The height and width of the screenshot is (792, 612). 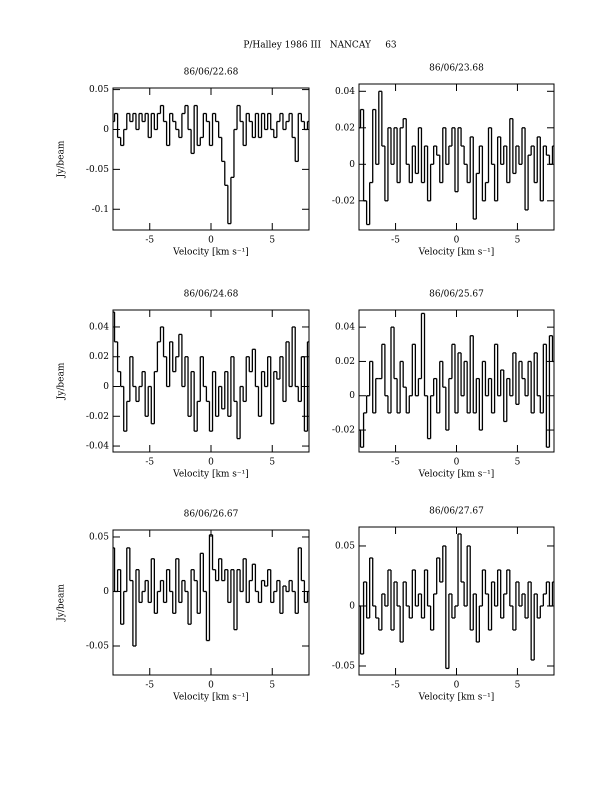 What do you see at coordinates (97, 447) in the screenshot?
I see `y-tick-label: -0.04` at bounding box center [97, 447].